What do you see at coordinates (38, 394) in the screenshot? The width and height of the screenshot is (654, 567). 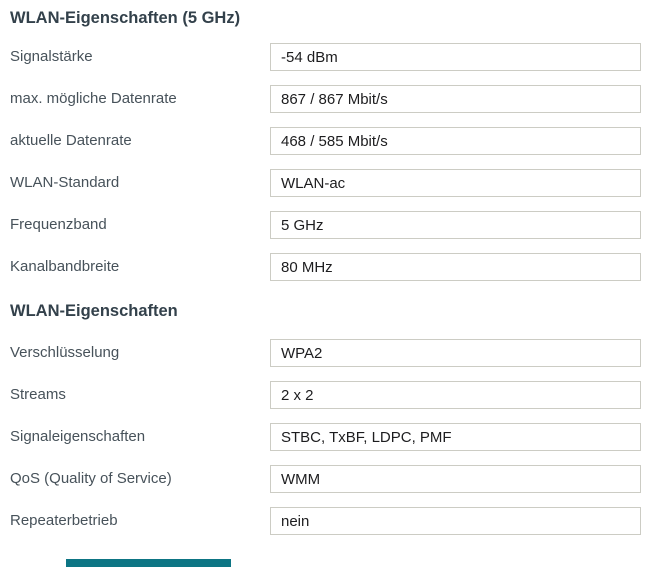 I see `streams-label: Streams` at bounding box center [38, 394].